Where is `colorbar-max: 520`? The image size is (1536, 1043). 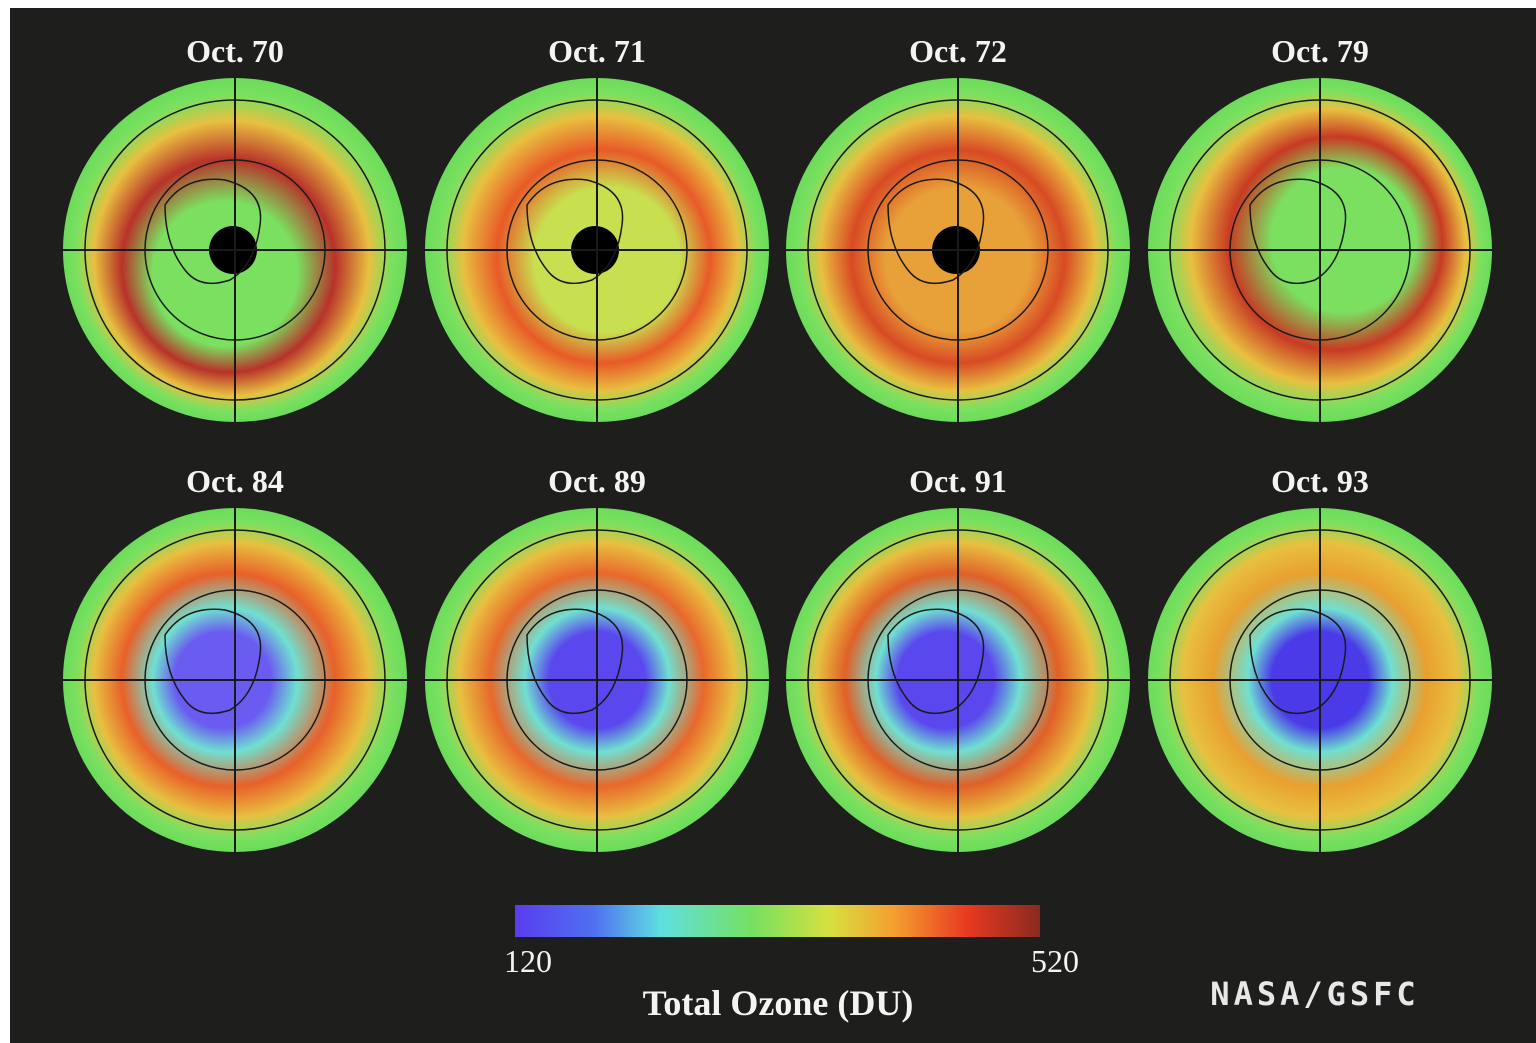
colorbar-max: 520 is located at coordinates (1055, 961).